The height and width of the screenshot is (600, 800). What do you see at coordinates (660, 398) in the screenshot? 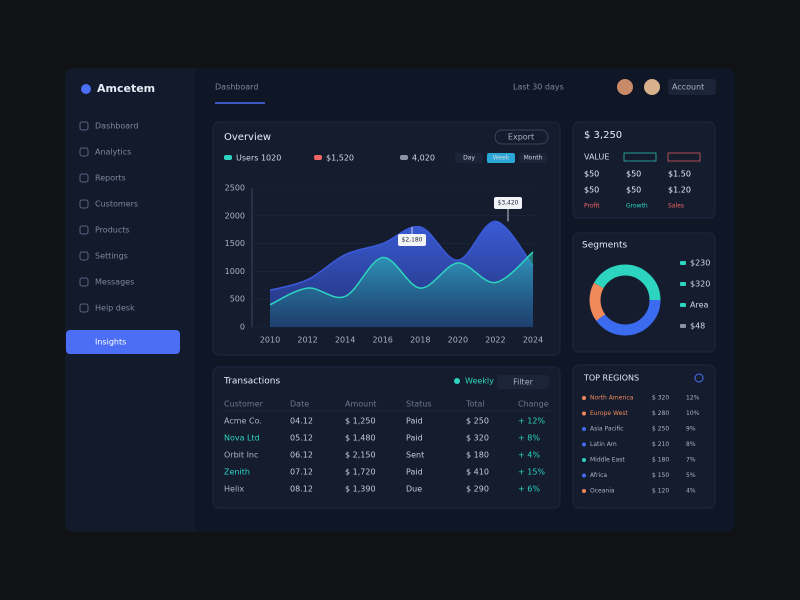
I see `region-a: $ 320` at bounding box center [660, 398].